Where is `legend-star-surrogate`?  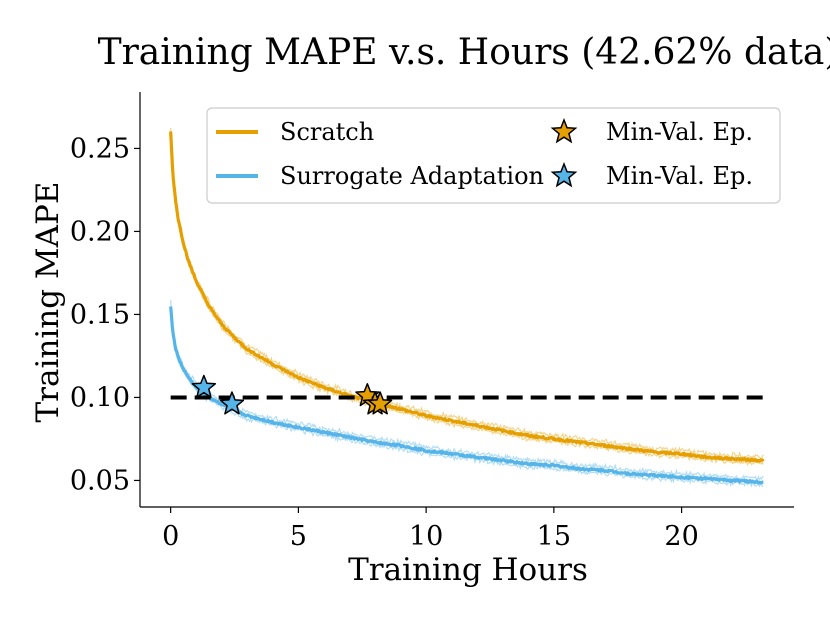
legend-star-surrogate is located at coordinates (564, 174).